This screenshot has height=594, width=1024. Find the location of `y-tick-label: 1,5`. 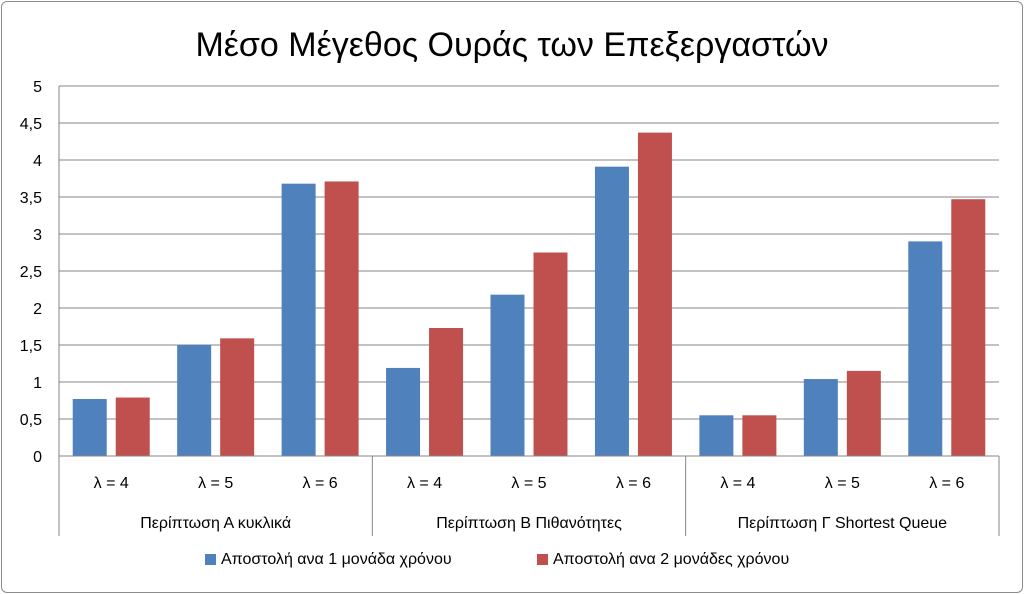

y-tick-label: 1,5 is located at coordinates (31, 346).